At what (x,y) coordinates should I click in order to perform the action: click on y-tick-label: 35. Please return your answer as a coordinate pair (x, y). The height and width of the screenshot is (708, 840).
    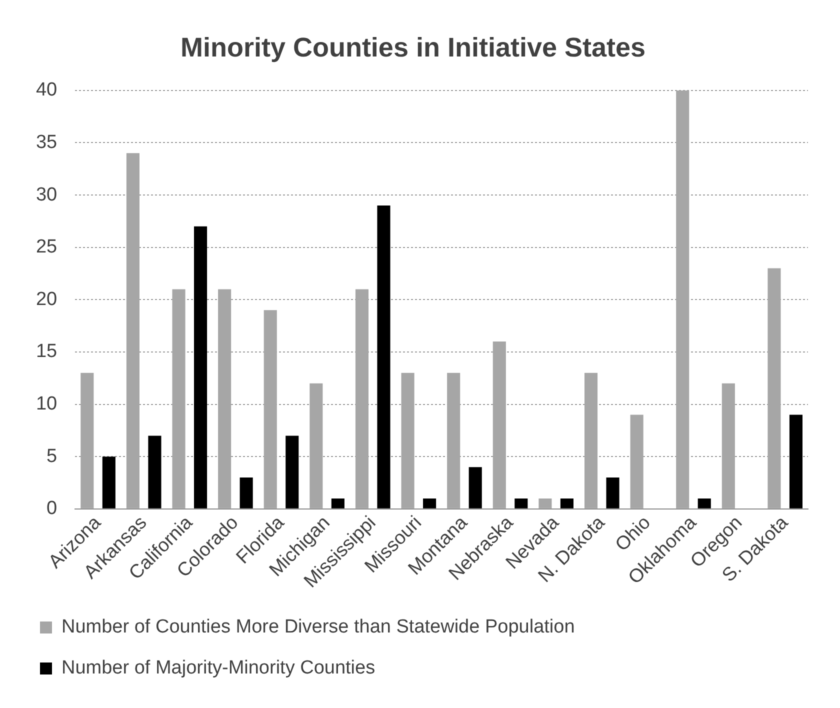
    Looking at the image, I should click on (47, 142).